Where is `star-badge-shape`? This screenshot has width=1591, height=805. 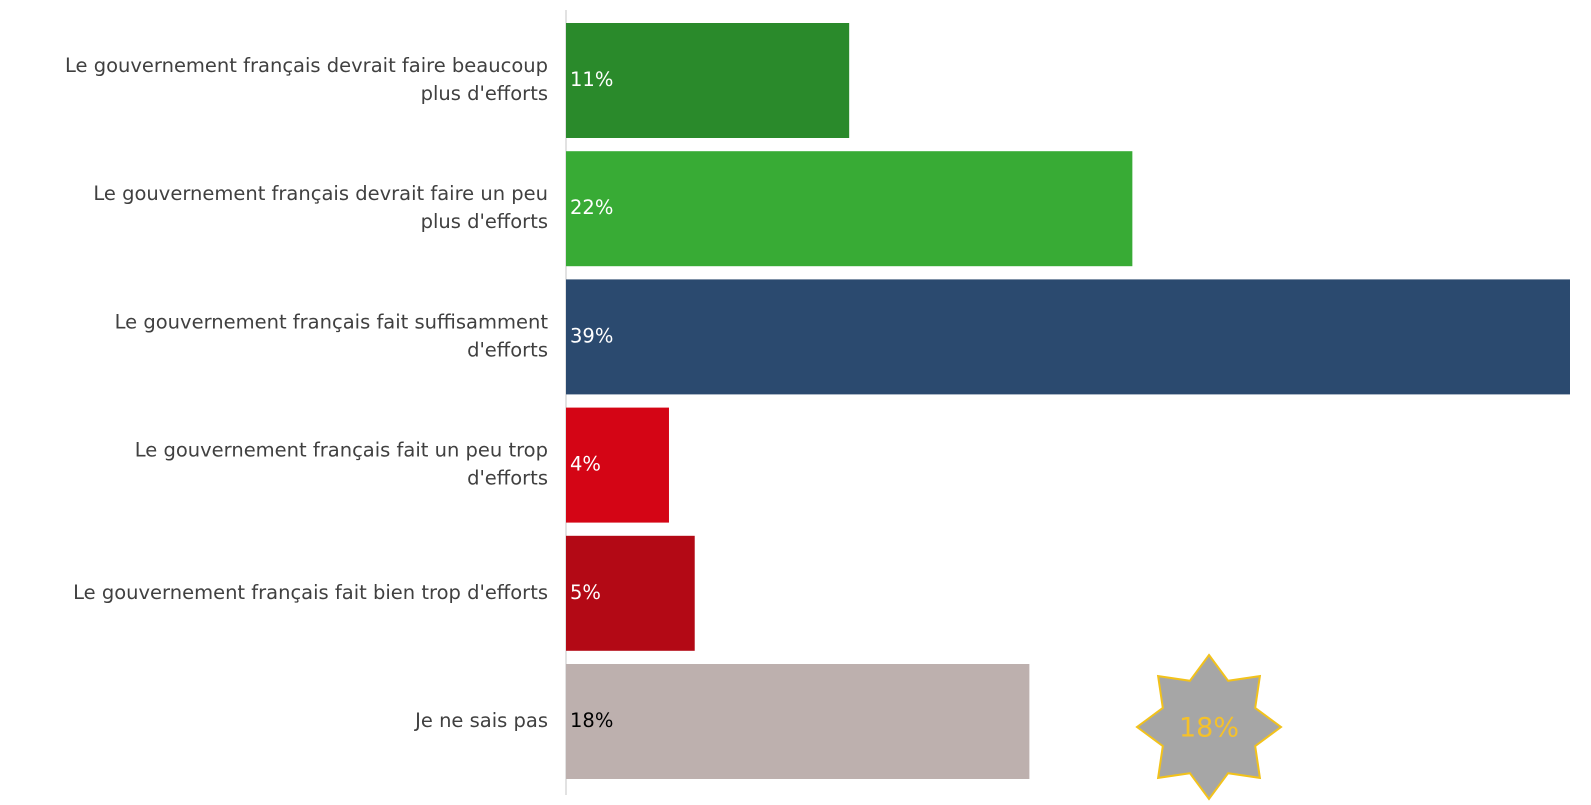
star-badge-shape is located at coordinates (1209, 727).